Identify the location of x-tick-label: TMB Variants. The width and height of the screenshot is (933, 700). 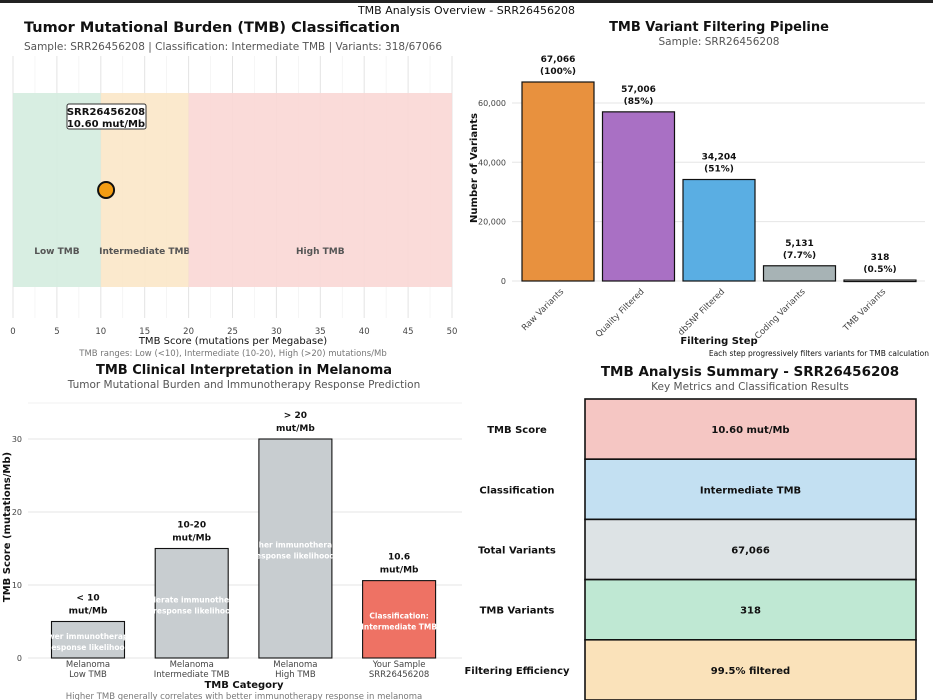
(865, 311).